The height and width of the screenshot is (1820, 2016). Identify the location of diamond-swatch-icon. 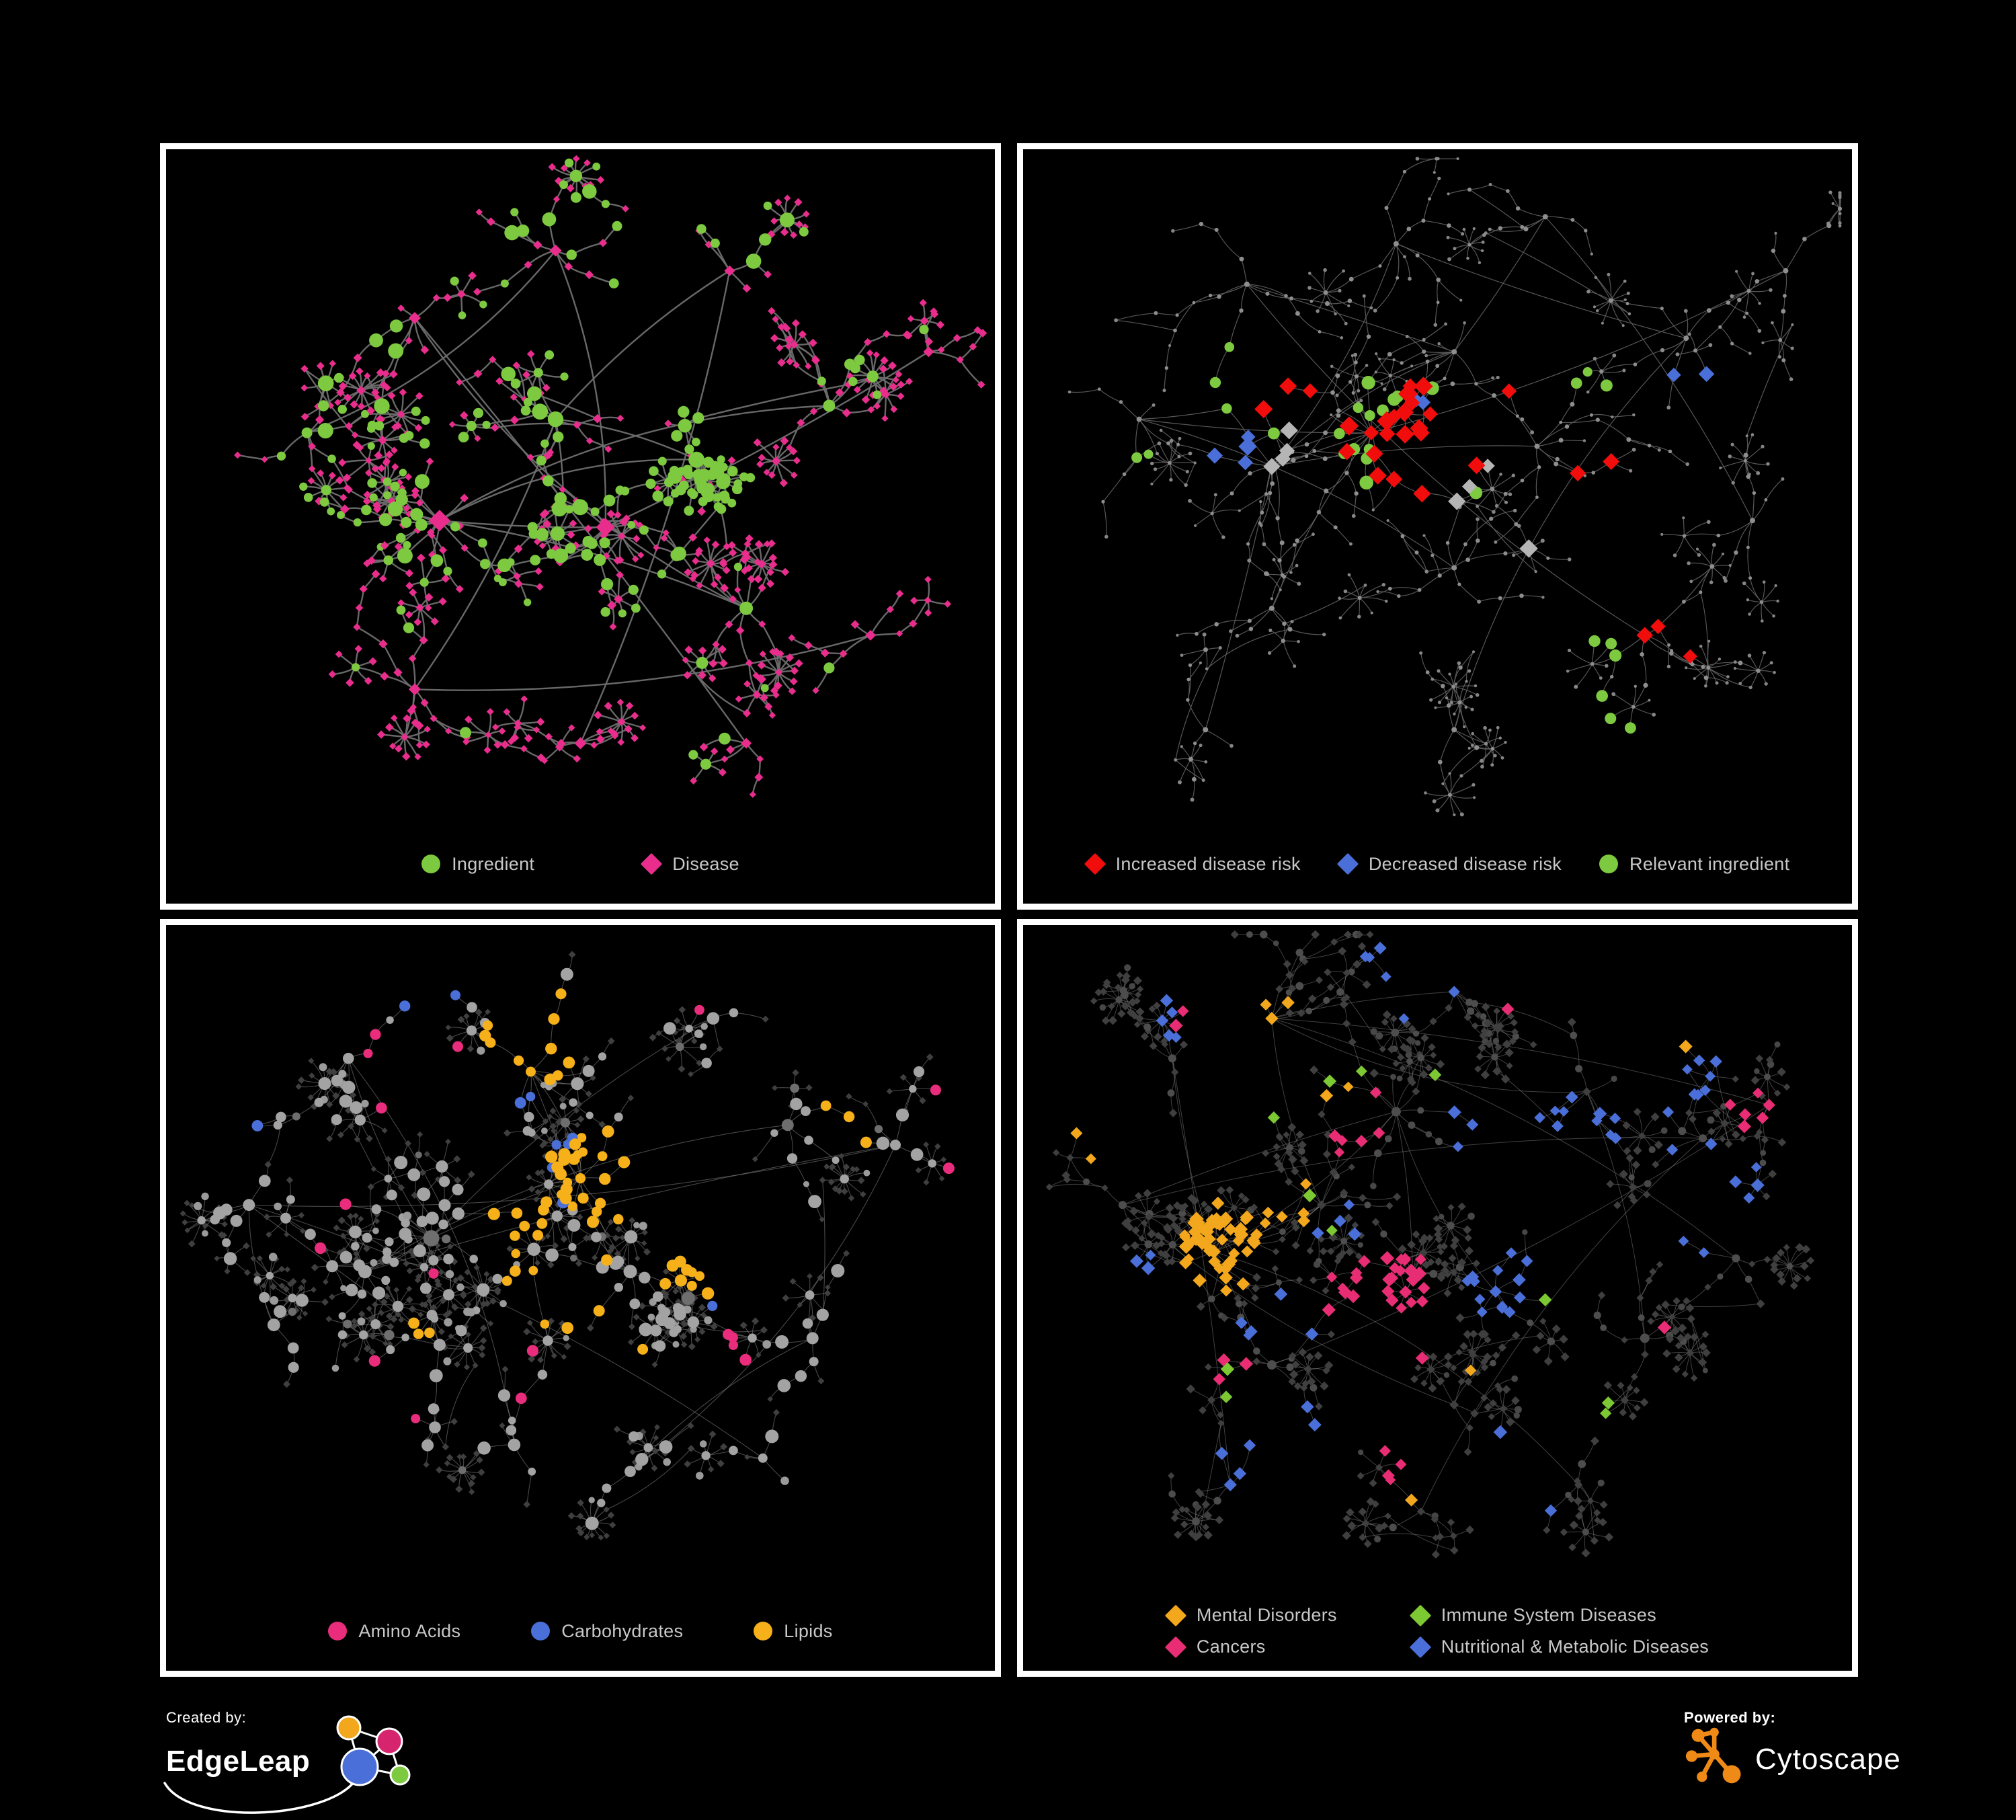
(651, 864).